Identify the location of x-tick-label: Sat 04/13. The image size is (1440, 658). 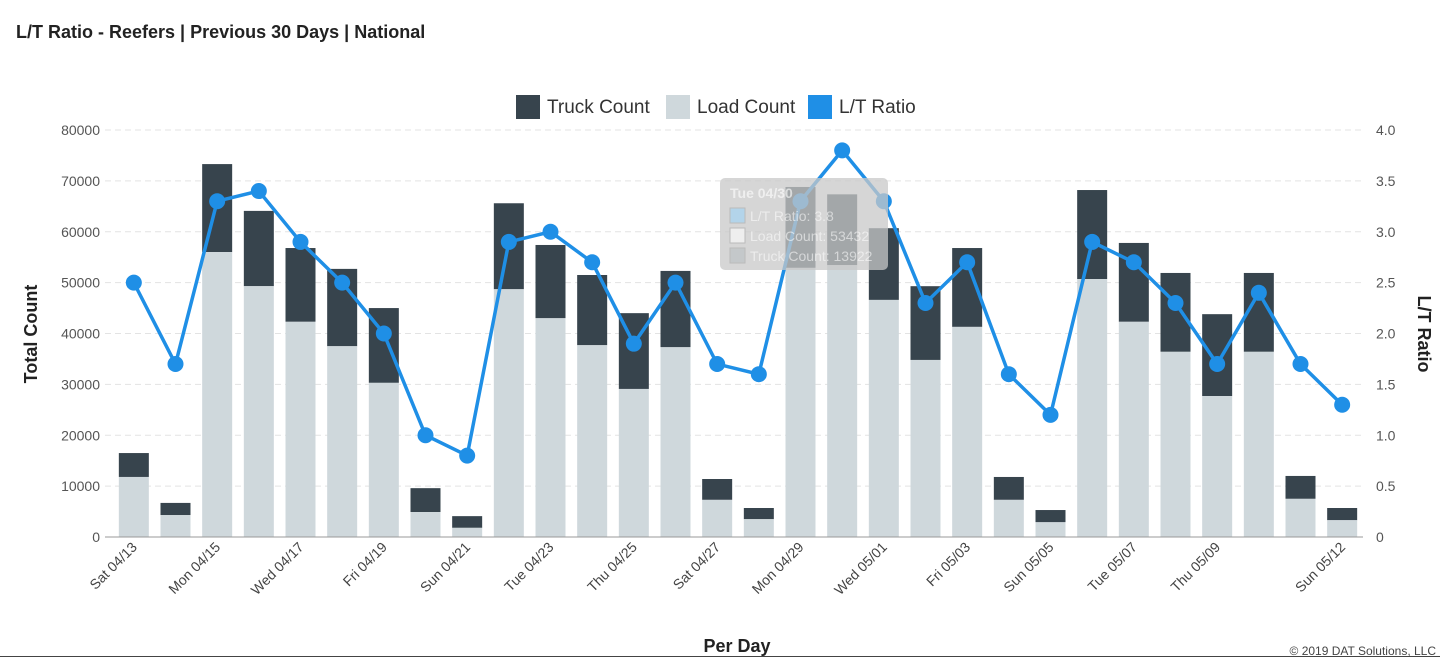
(113, 566).